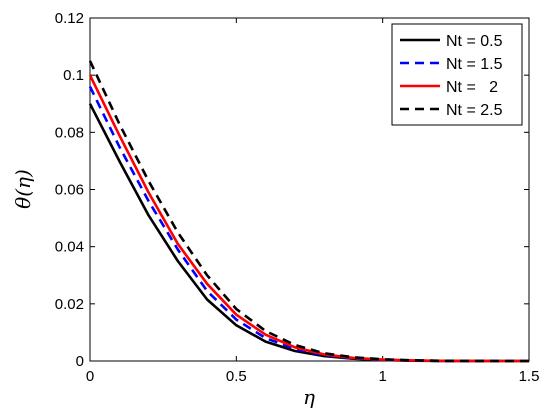  Describe the element at coordinates (474, 64) in the screenshot. I see `legend-label-1: Nt = 1.5` at that location.